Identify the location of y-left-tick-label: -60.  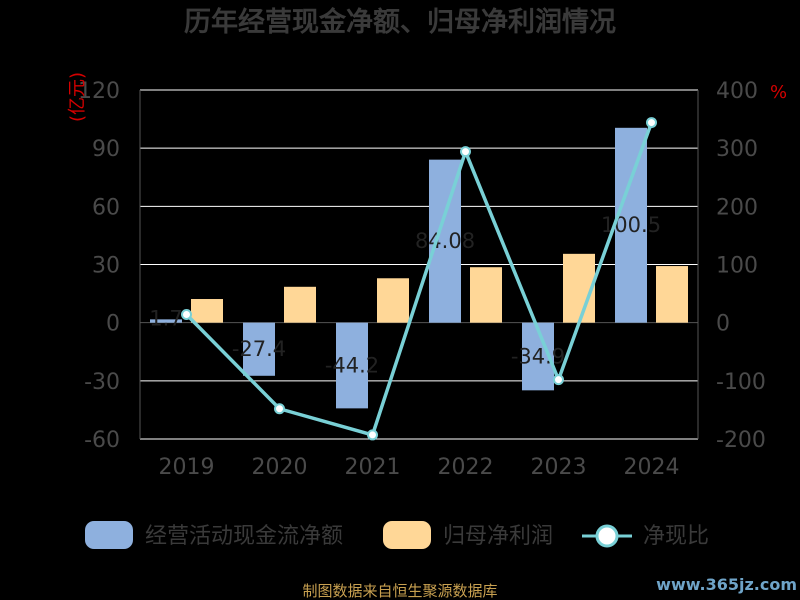
(102, 440).